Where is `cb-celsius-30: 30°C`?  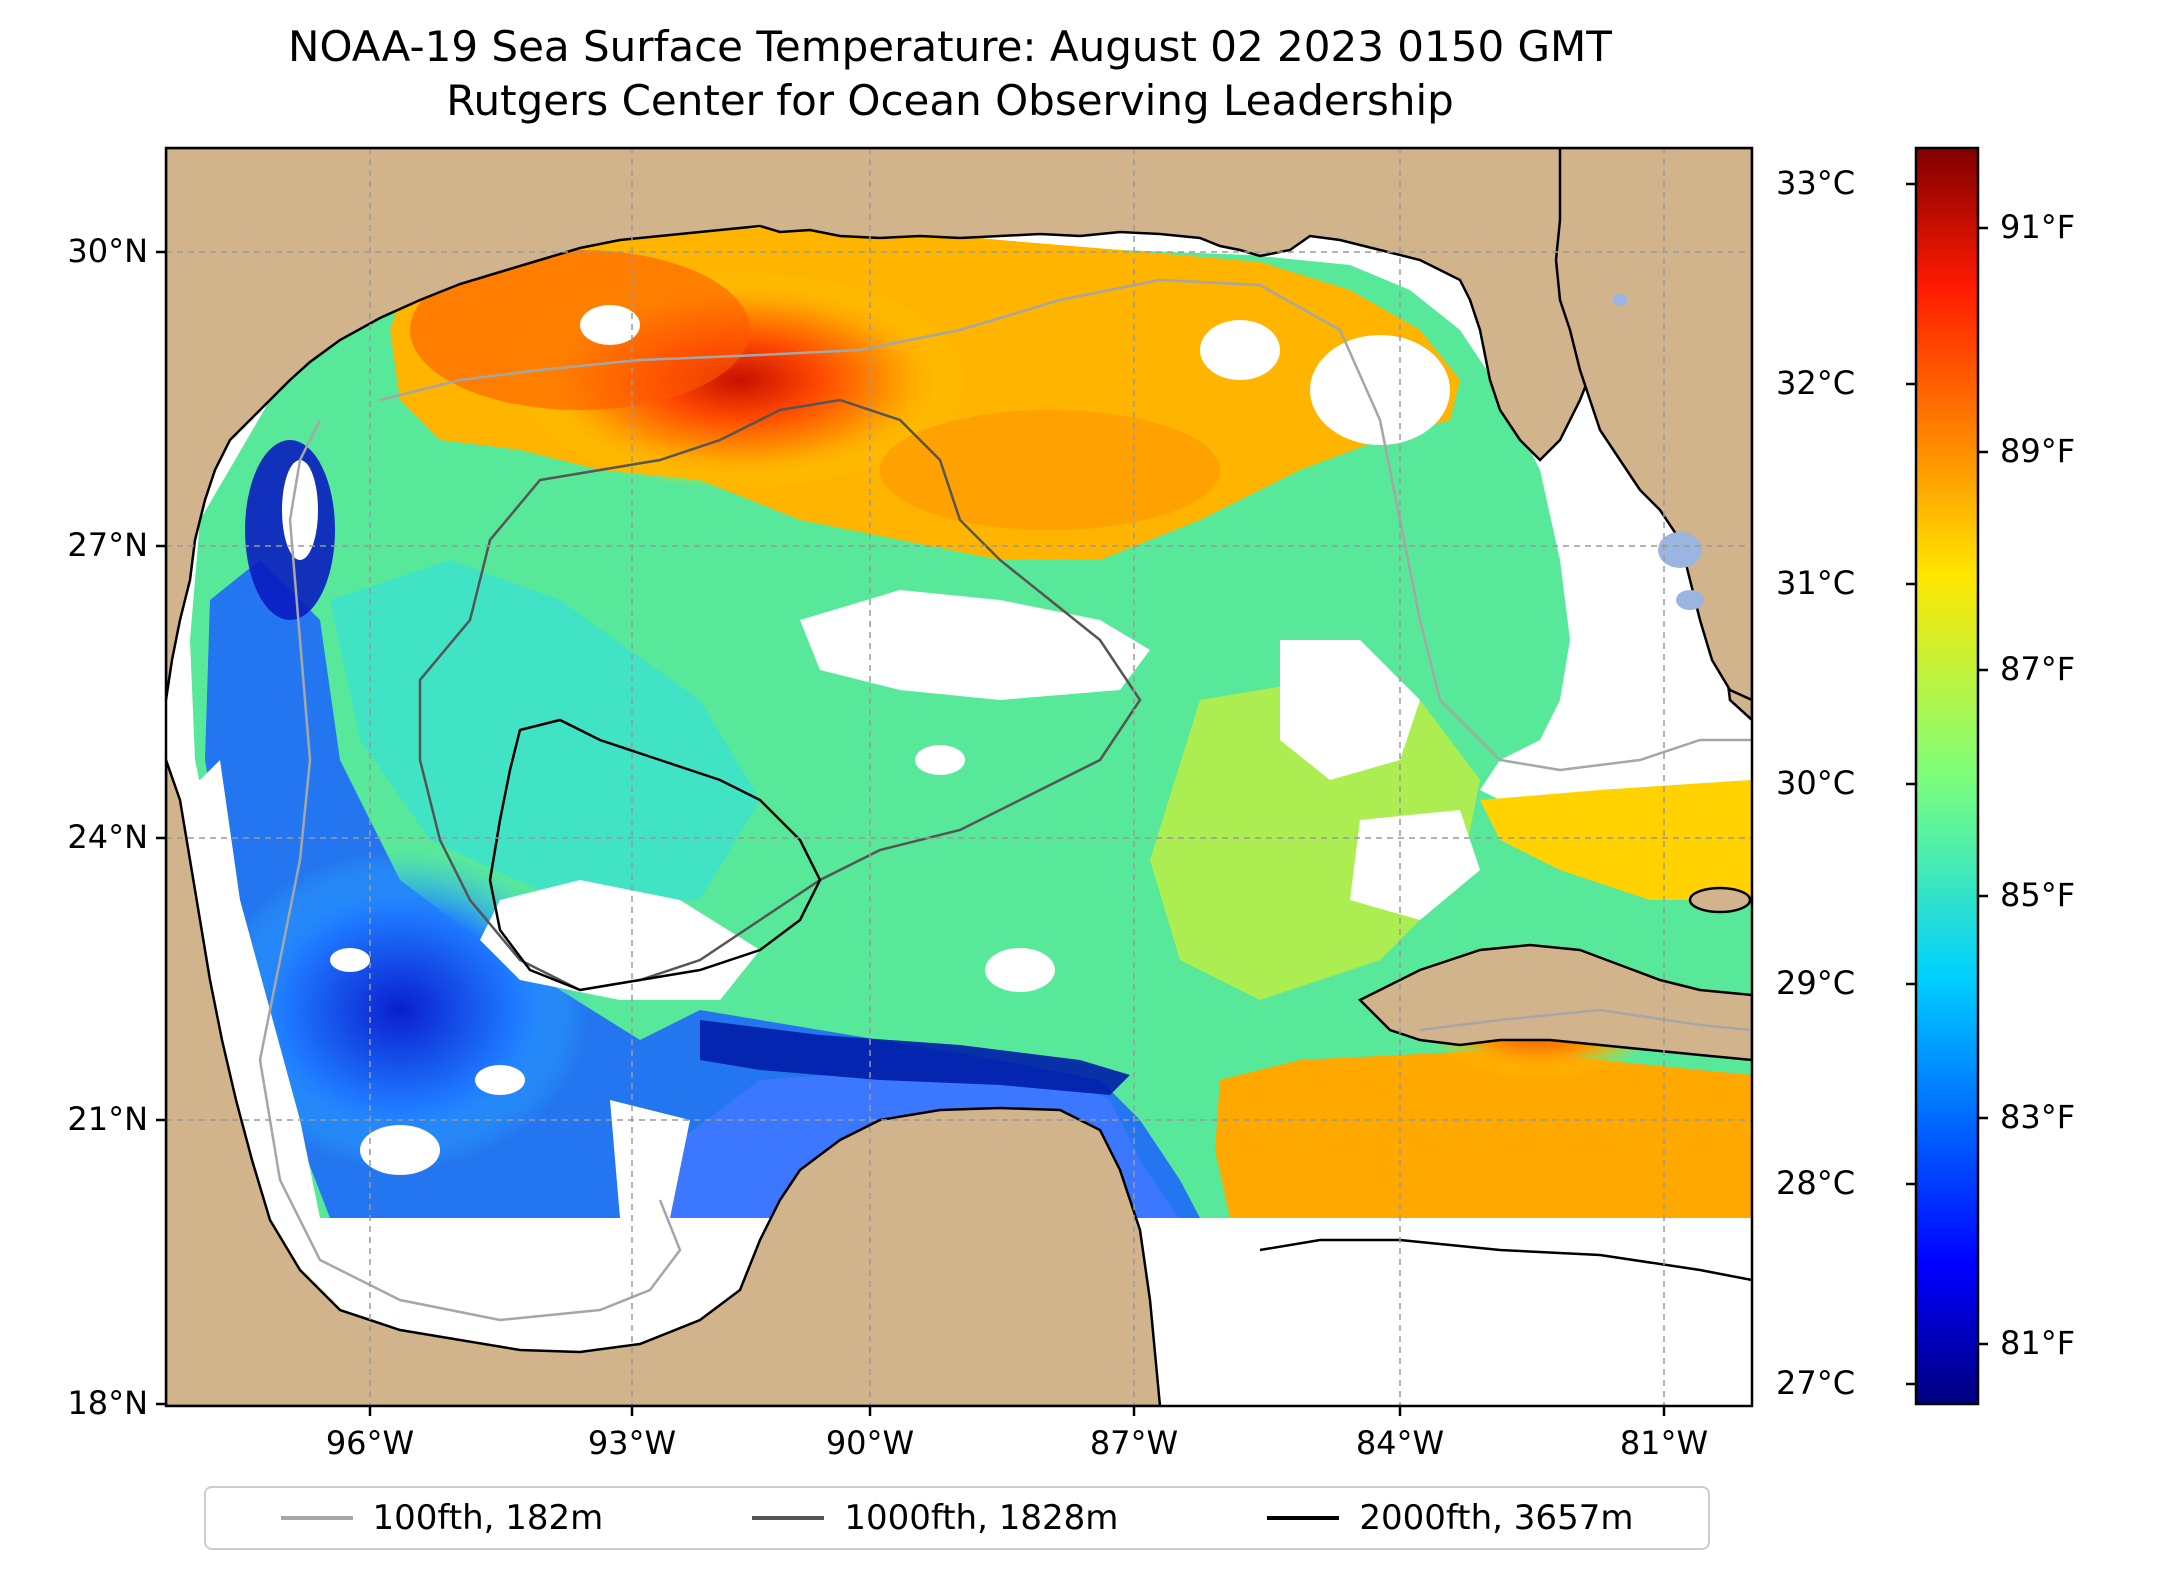
cb-celsius-30: 30°C is located at coordinates (1816, 783).